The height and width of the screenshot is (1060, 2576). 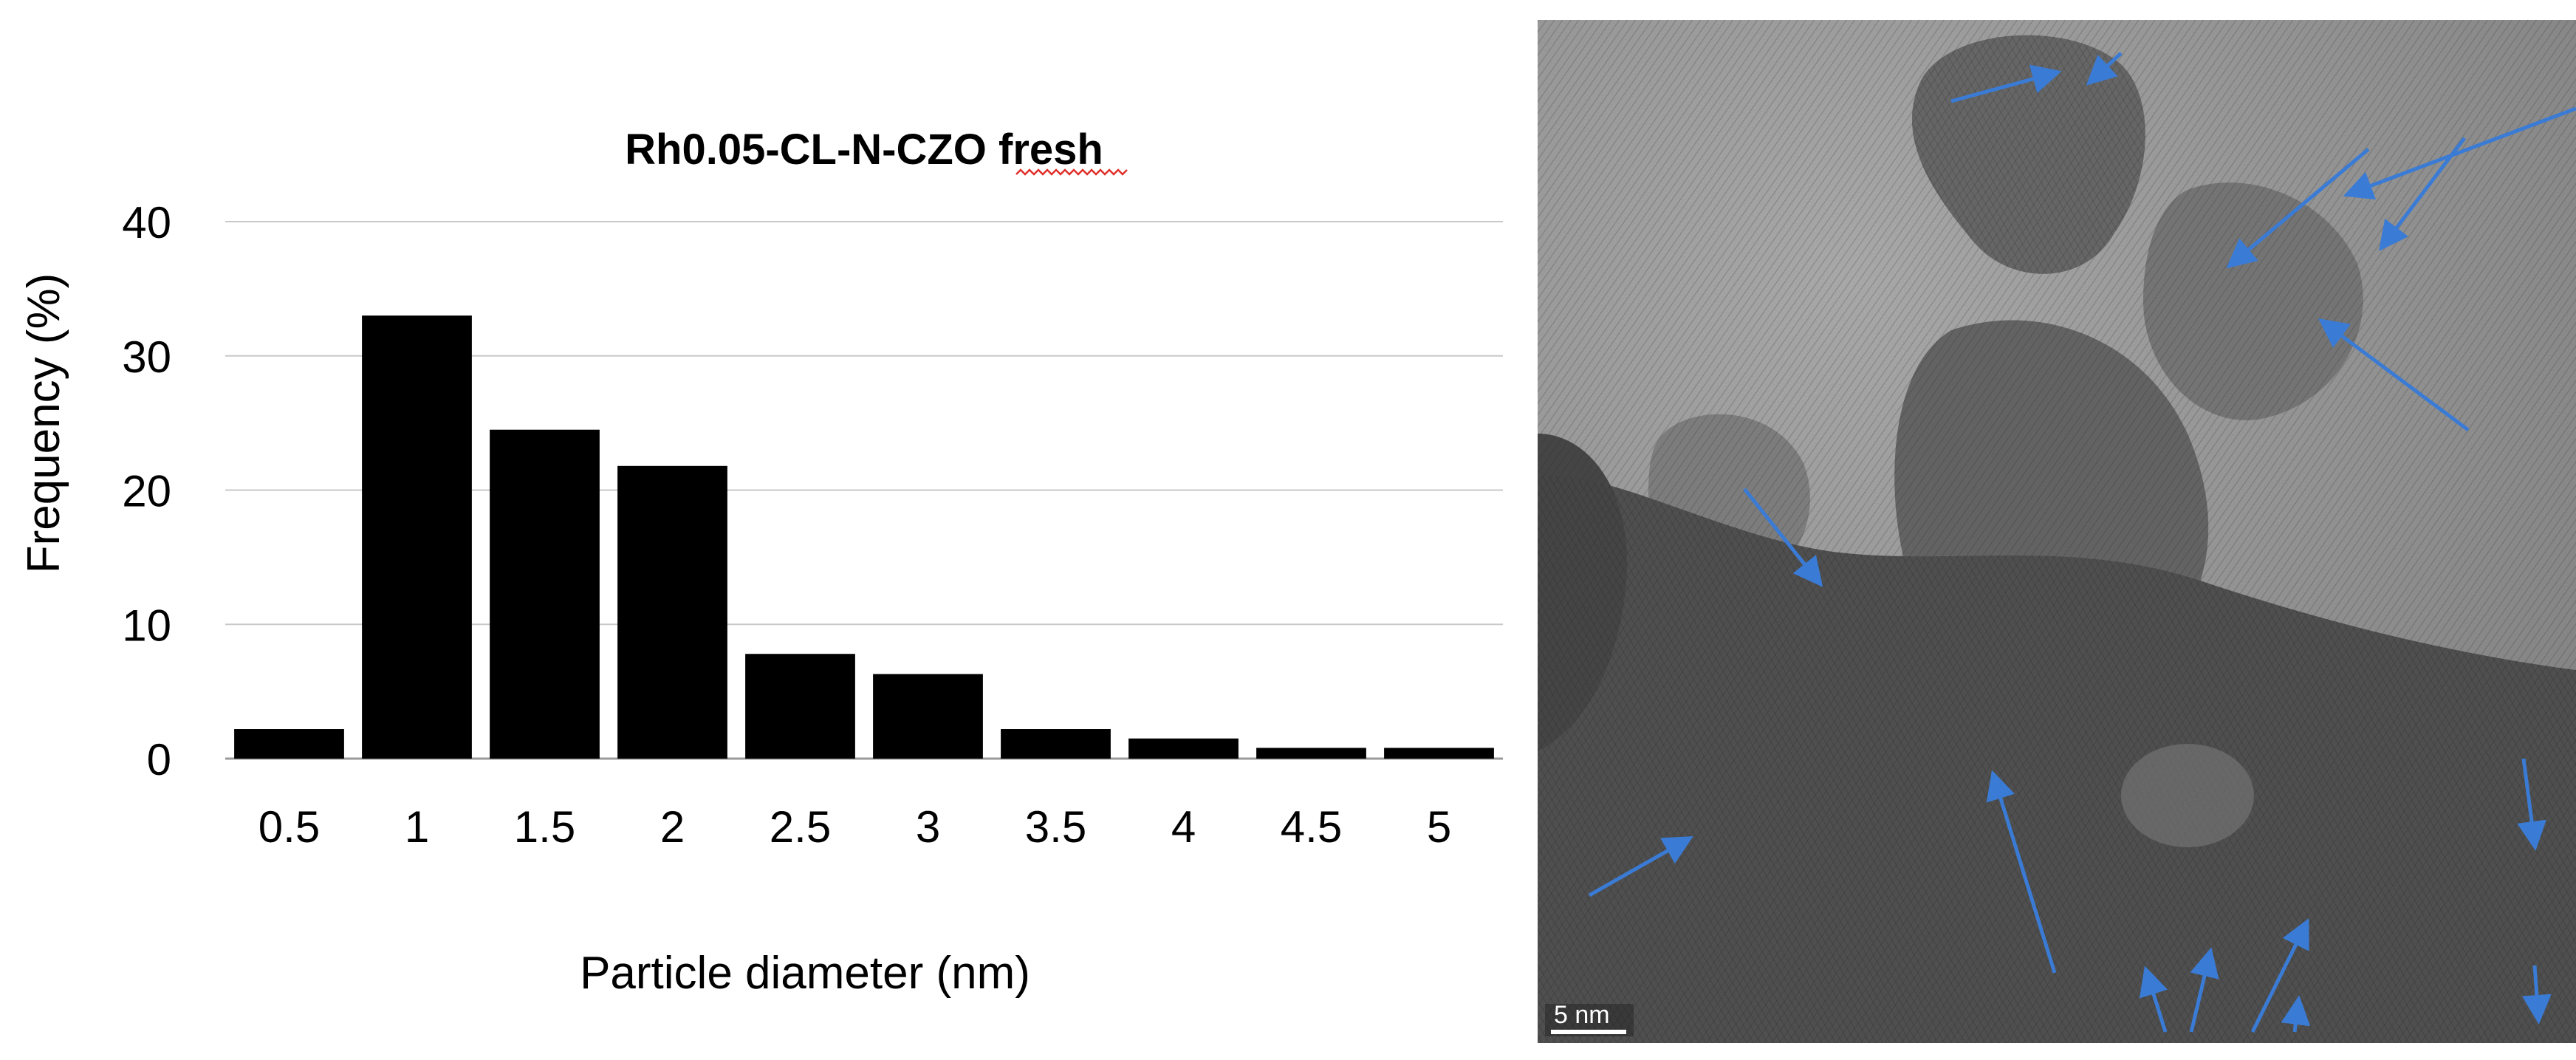 What do you see at coordinates (146, 357) in the screenshot?
I see `y-tick-label: 30` at bounding box center [146, 357].